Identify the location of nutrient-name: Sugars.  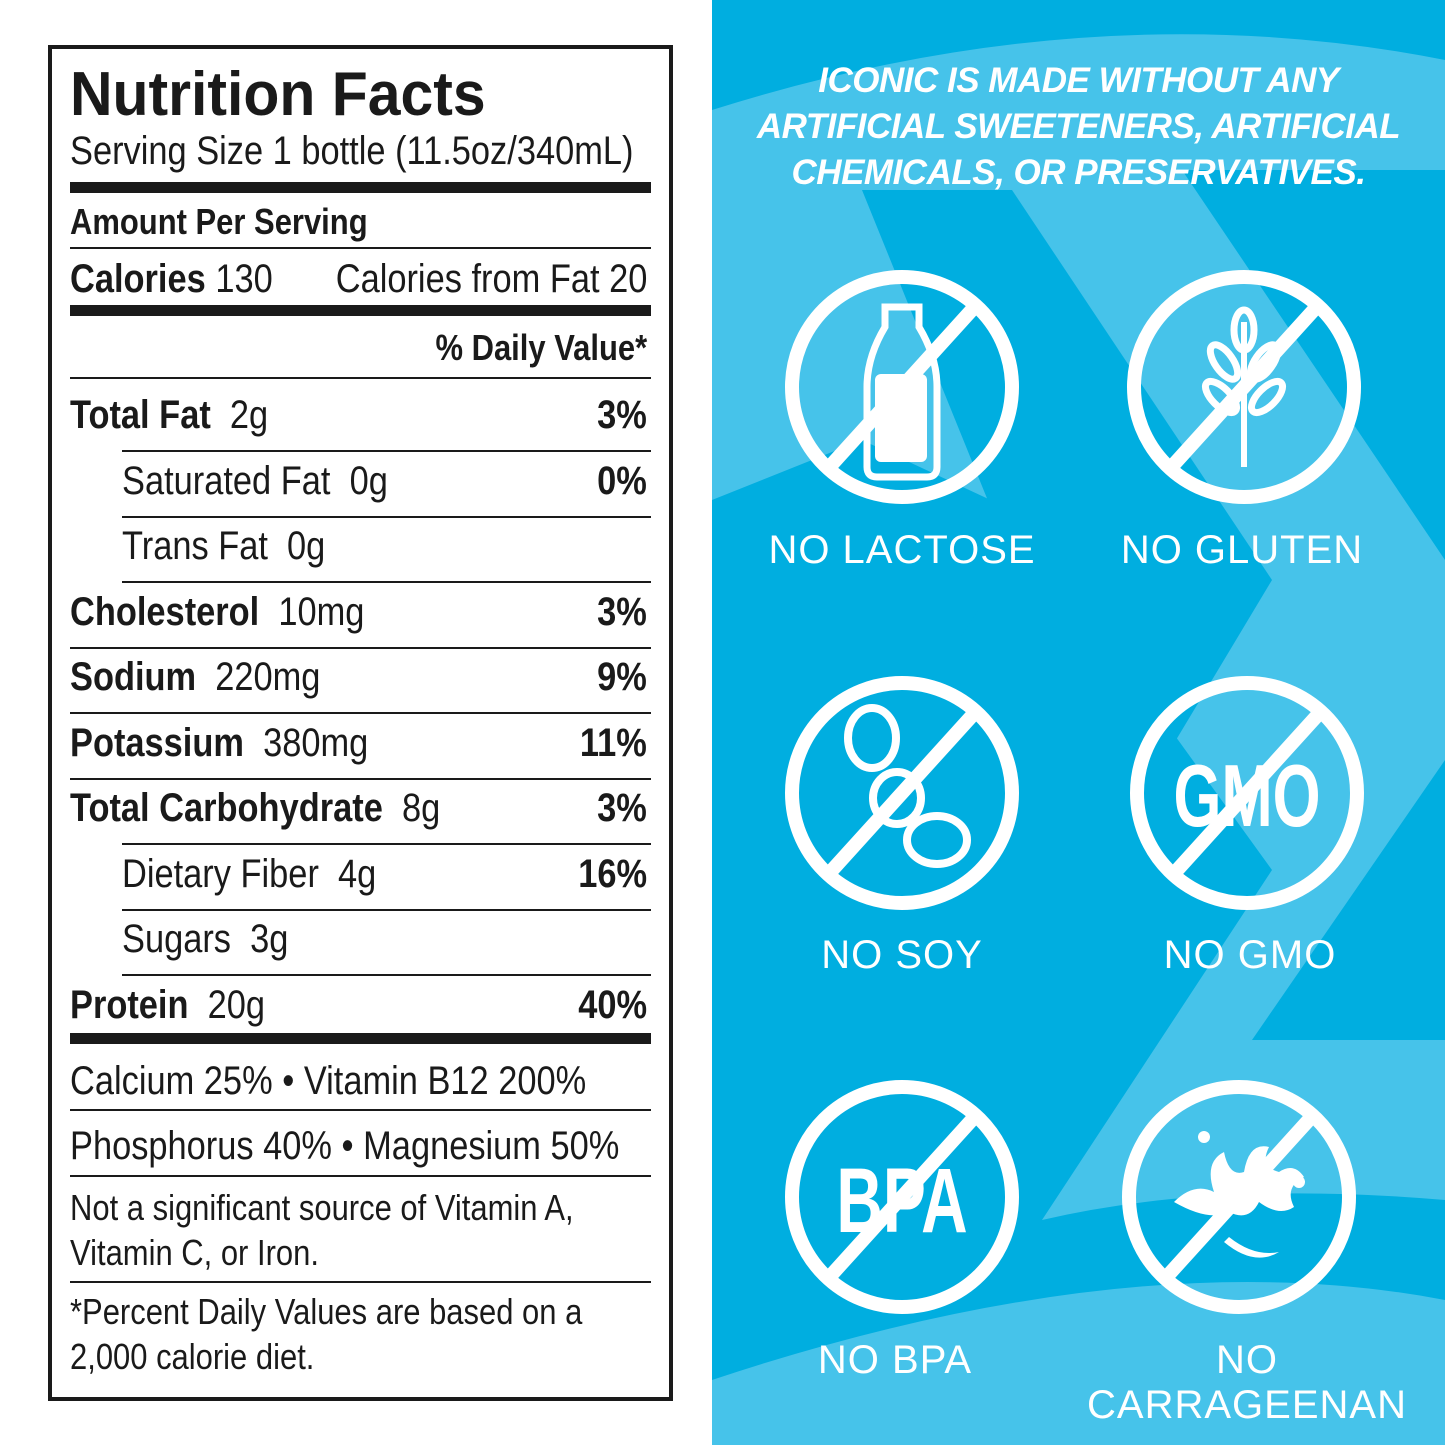
(177, 939).